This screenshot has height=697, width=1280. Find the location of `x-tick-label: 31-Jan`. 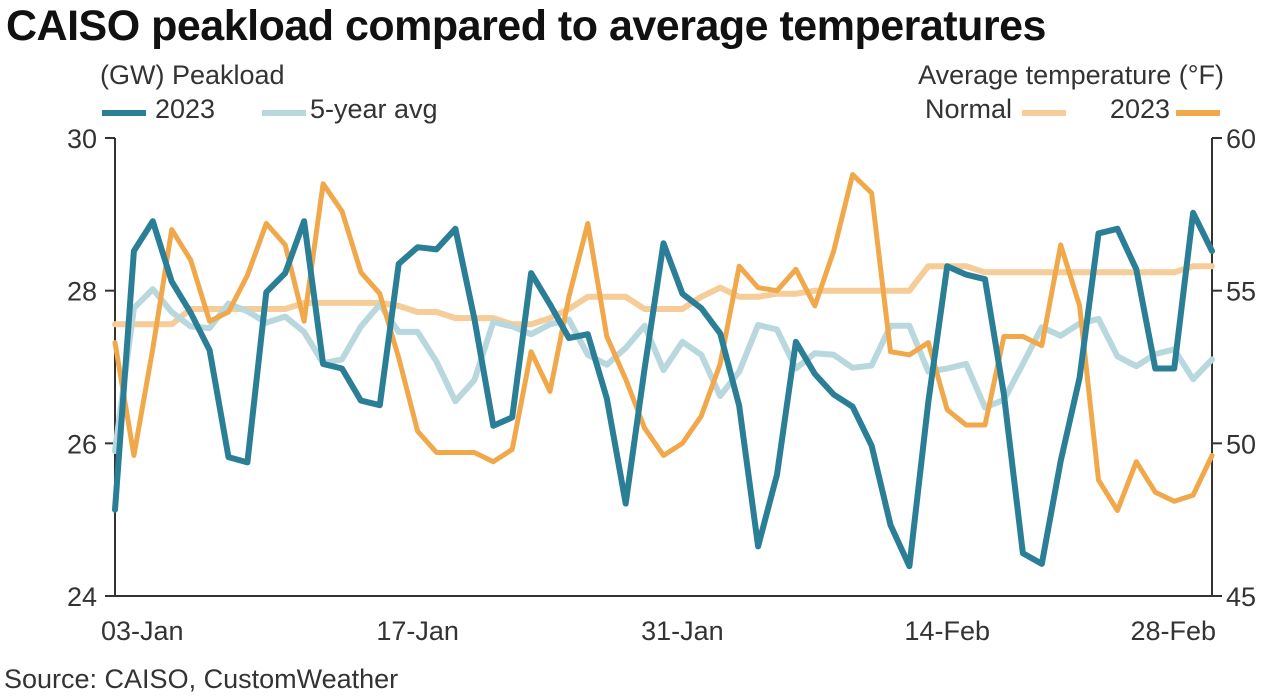

x-tick-label: 31-Jan is located at coordinates (682, 631).